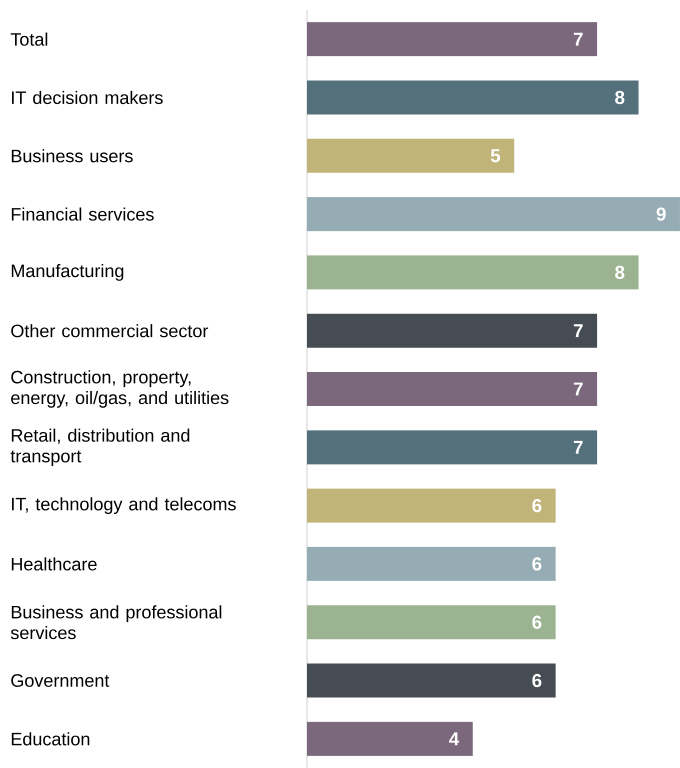  Describe the element at coordinates (100, 447) in the screenshot. I see `y-tick-label: Retail, distribution and transport` at that location.